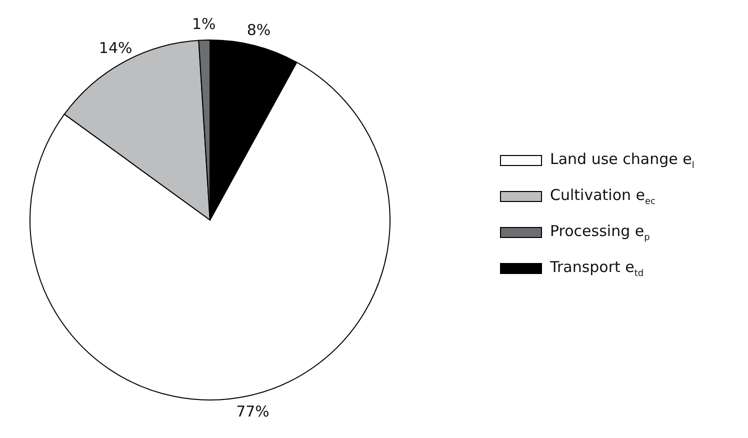 This screenshot has width=748, height=438. What do you see at coordinates (600, 232) in the screenshot?
I see `legend-label: Processing e$_{p}$` at bounding box center [600, 232].